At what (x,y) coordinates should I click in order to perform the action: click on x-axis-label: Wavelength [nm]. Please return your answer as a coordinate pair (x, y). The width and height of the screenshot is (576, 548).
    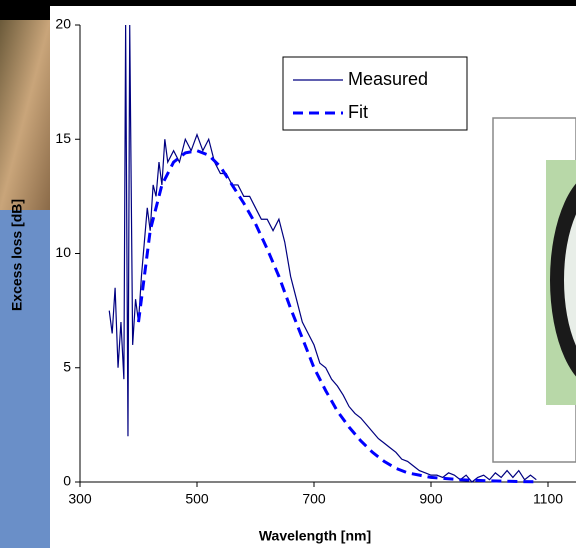
    Looking at the image, I should click on (315, 536).